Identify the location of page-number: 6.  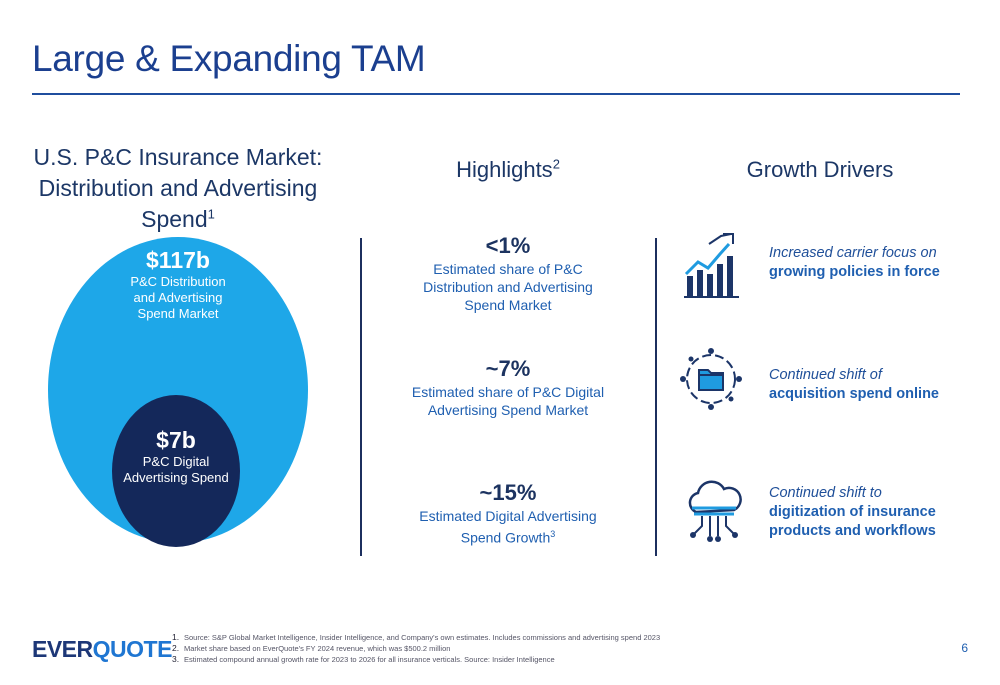
(964, 648).